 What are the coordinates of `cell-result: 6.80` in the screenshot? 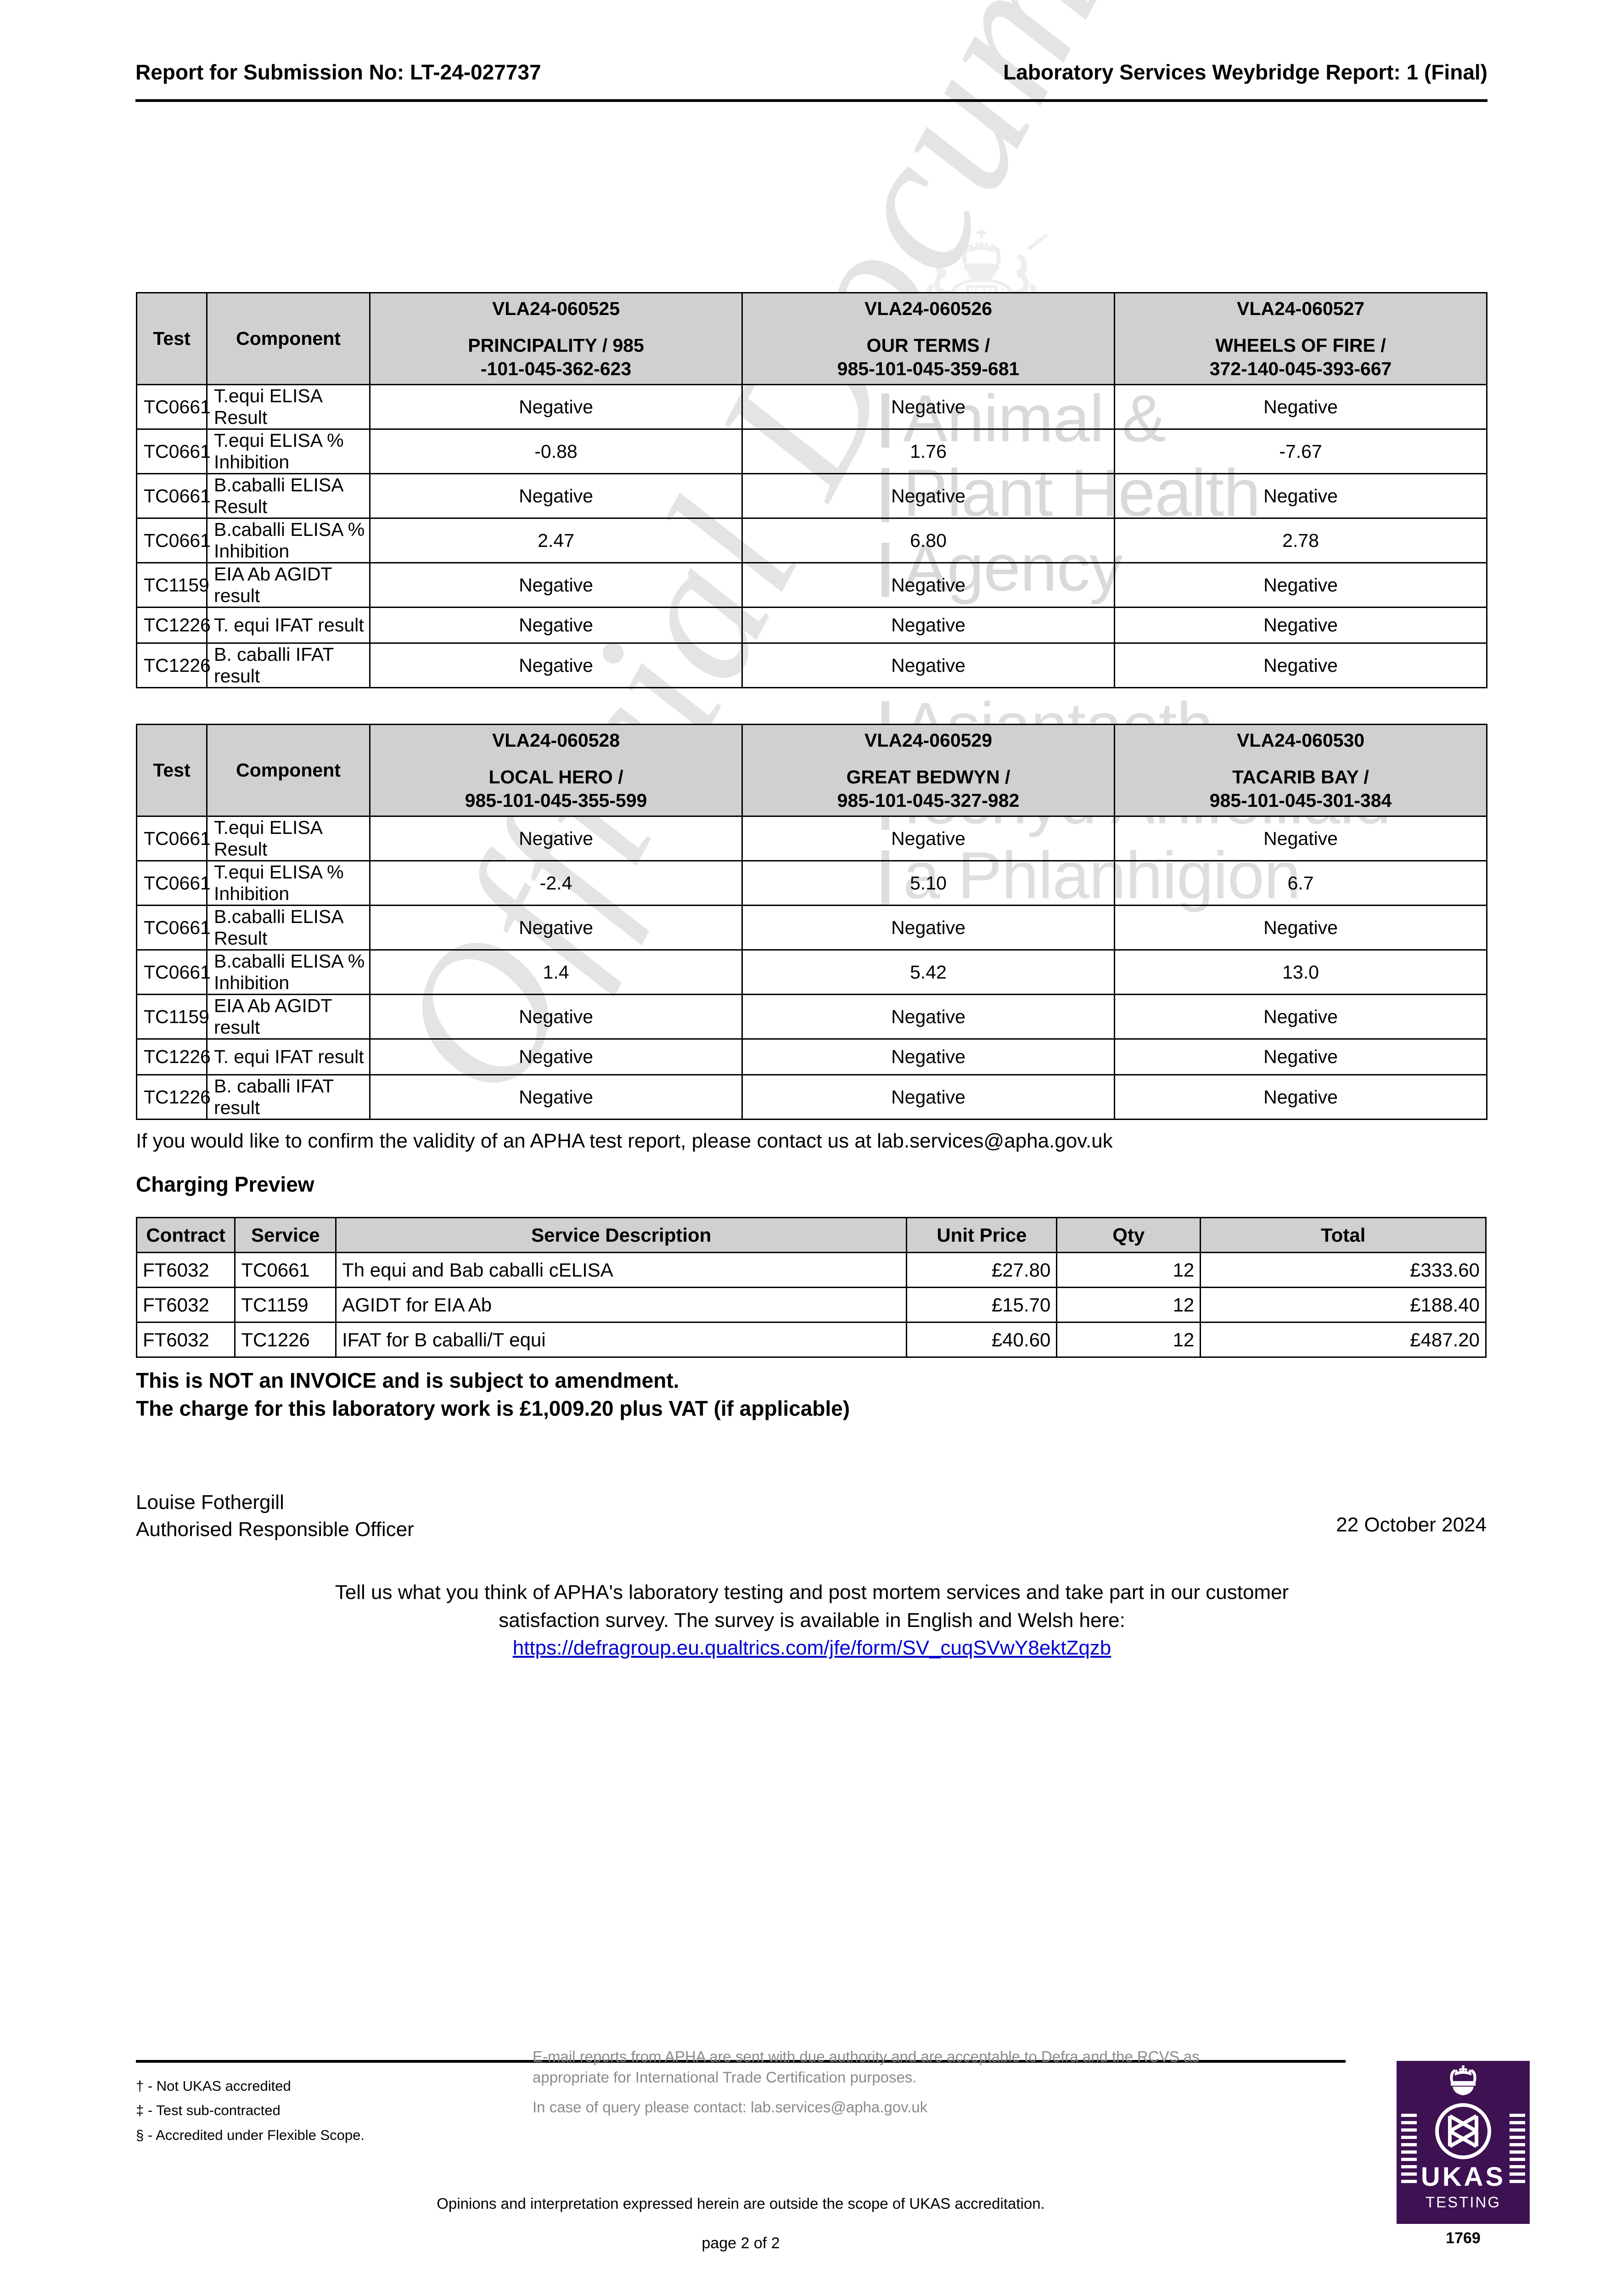 It's located at (928, 540).